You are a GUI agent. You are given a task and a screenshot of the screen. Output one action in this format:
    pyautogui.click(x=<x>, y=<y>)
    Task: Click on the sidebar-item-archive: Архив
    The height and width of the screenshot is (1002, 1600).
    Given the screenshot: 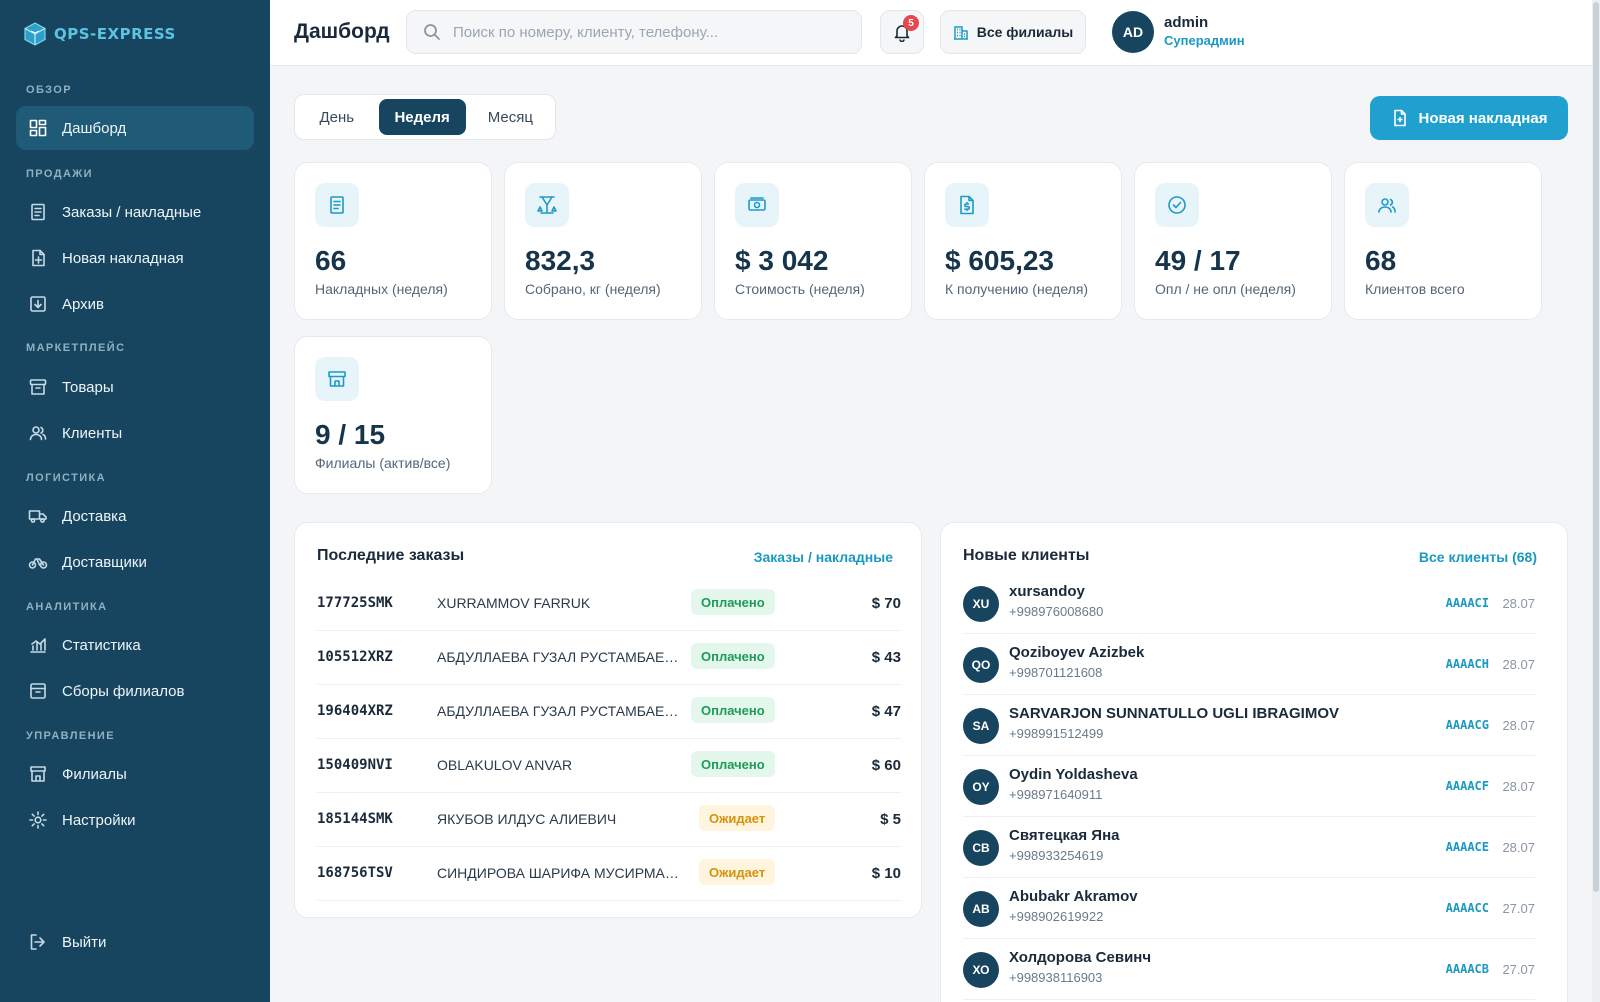 What is the action you would take?
    pyautogui.click(x=135, y=304)
    